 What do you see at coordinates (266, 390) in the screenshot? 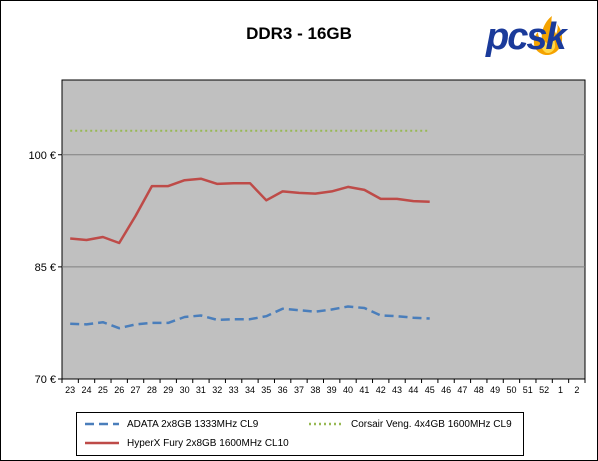
I see `x-tick-label: 35` at bounding box center [266, 390].